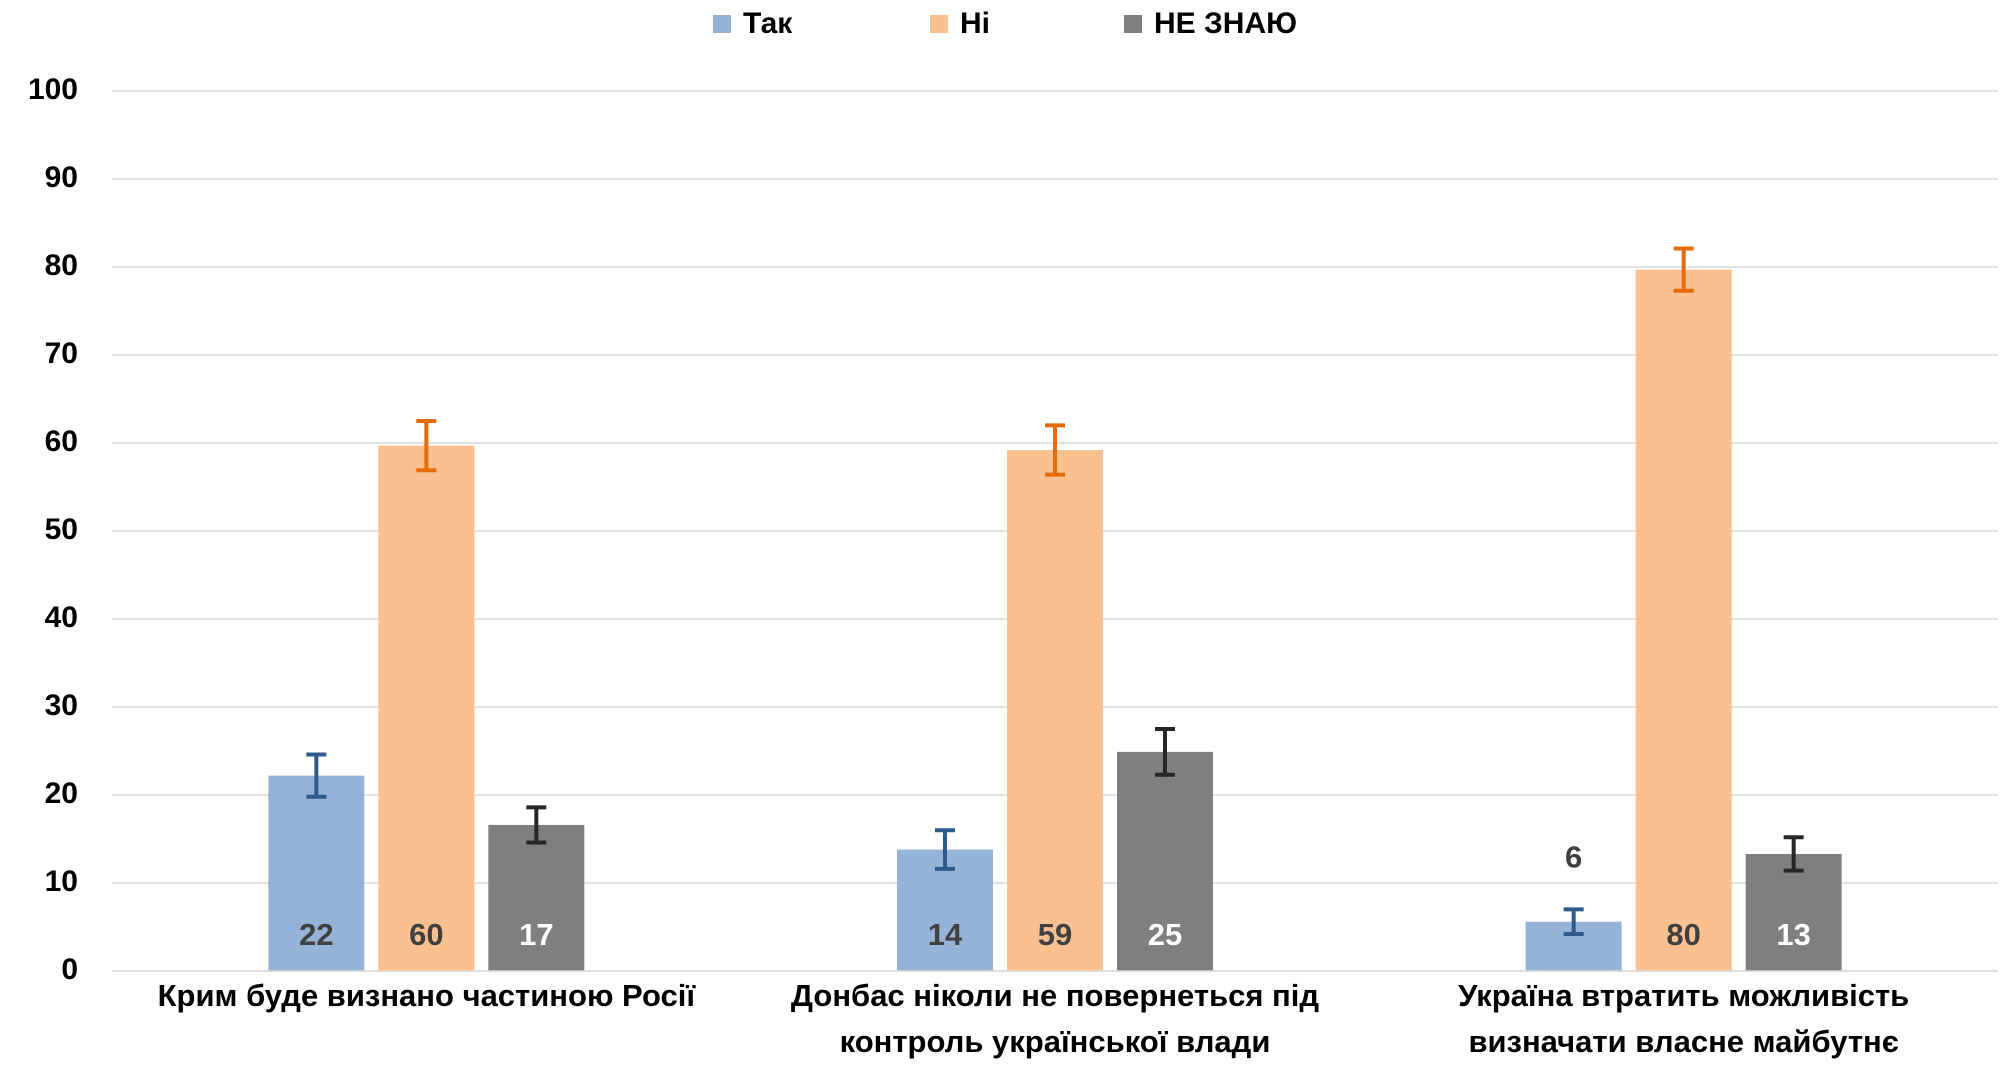 The width and height of the screenshot is (2003, 1088). Describe the element at coordinates (1683, 934) in the screenshot. I see `data-label: 80` at that location.